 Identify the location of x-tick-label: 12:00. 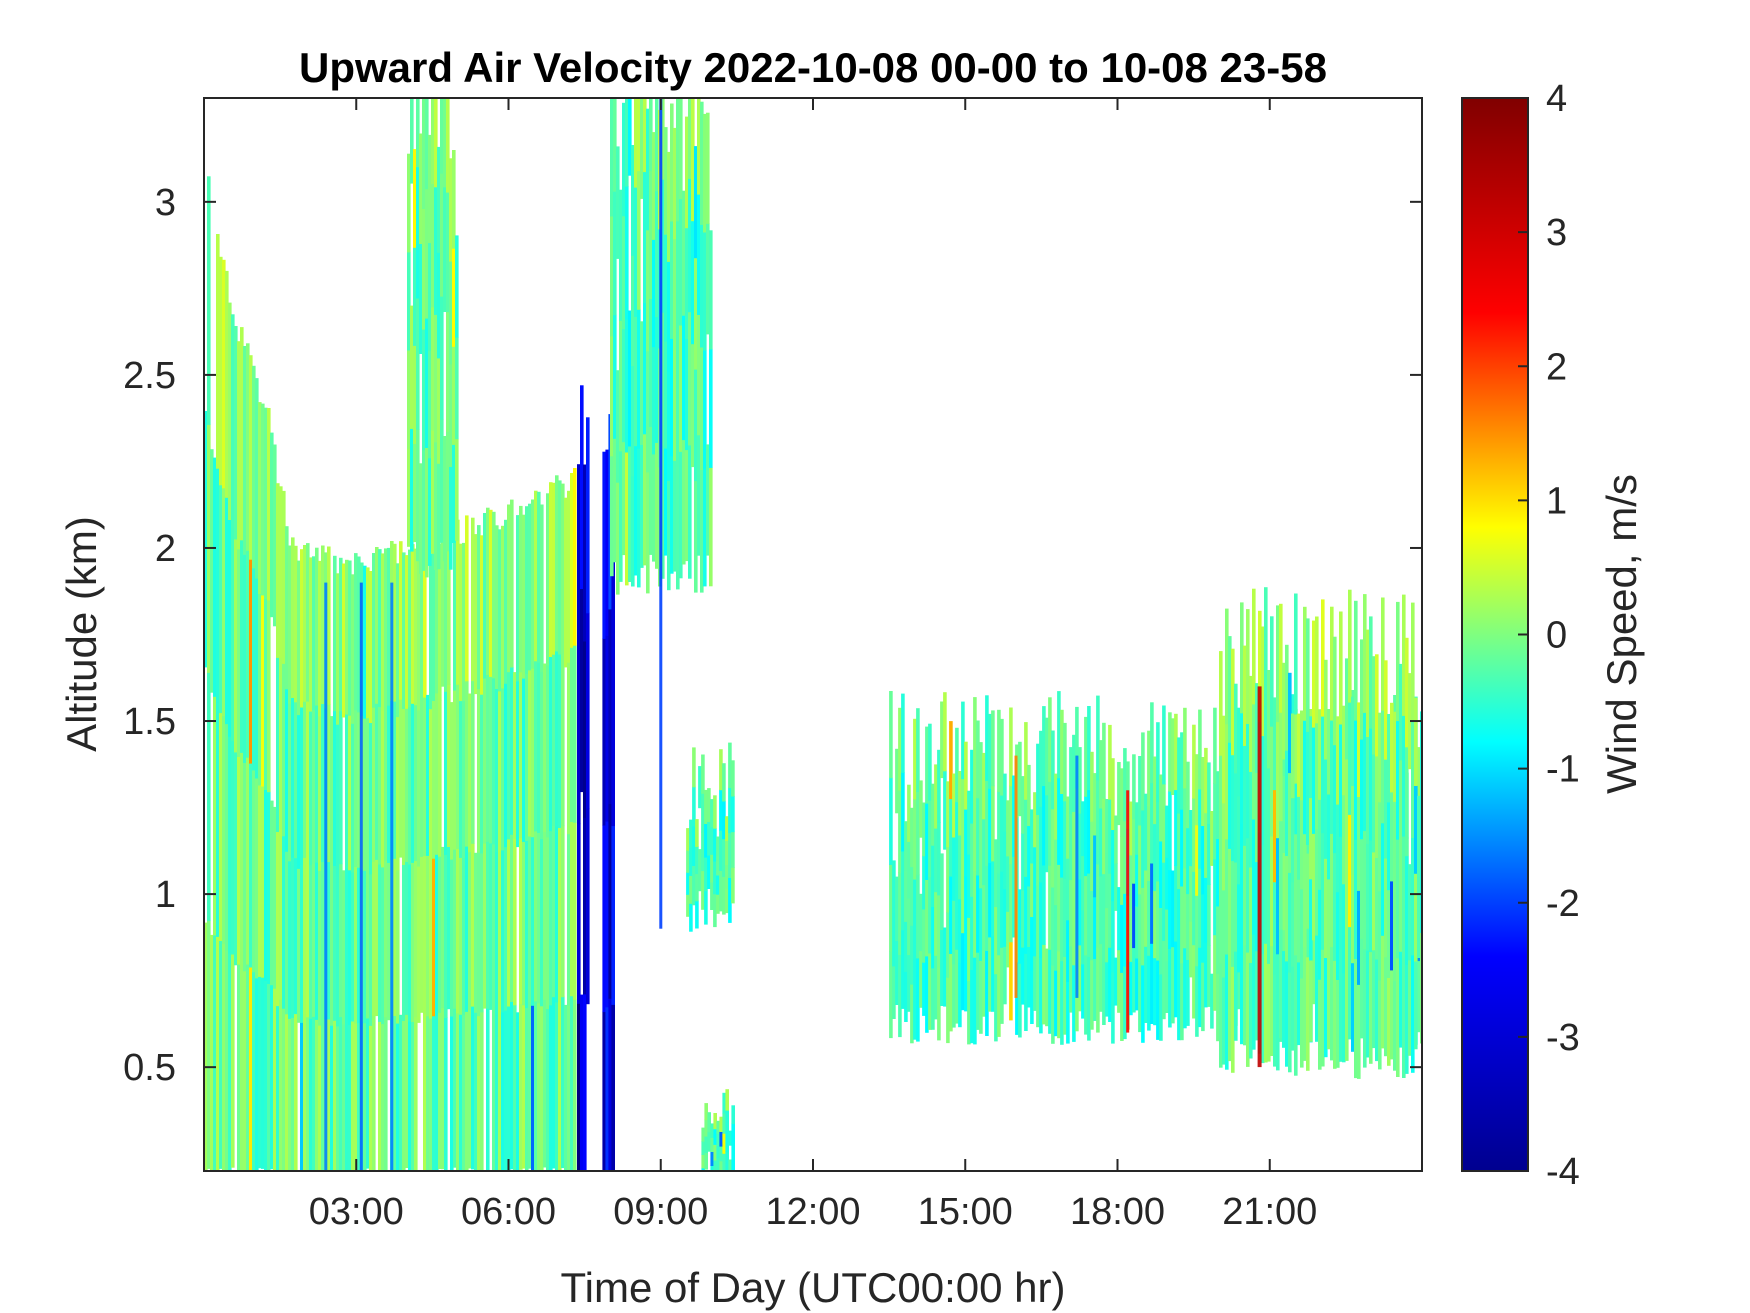
(812, 1212).